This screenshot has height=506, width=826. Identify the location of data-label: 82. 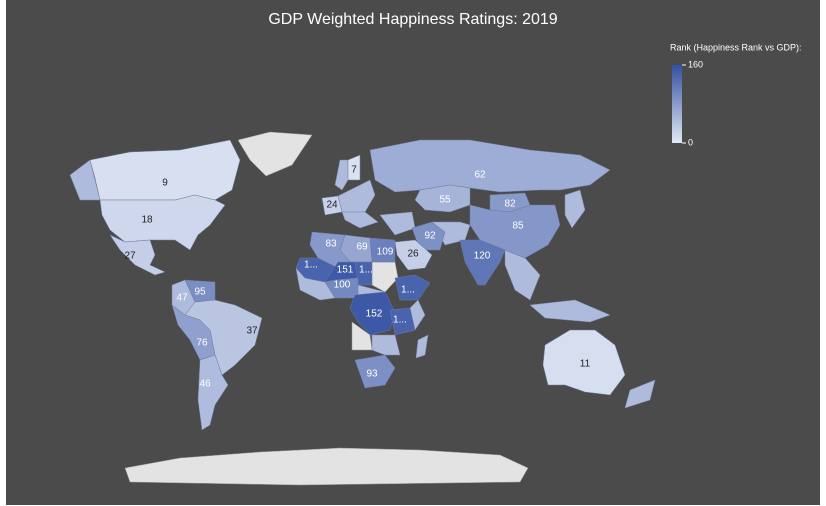
(510, 204).